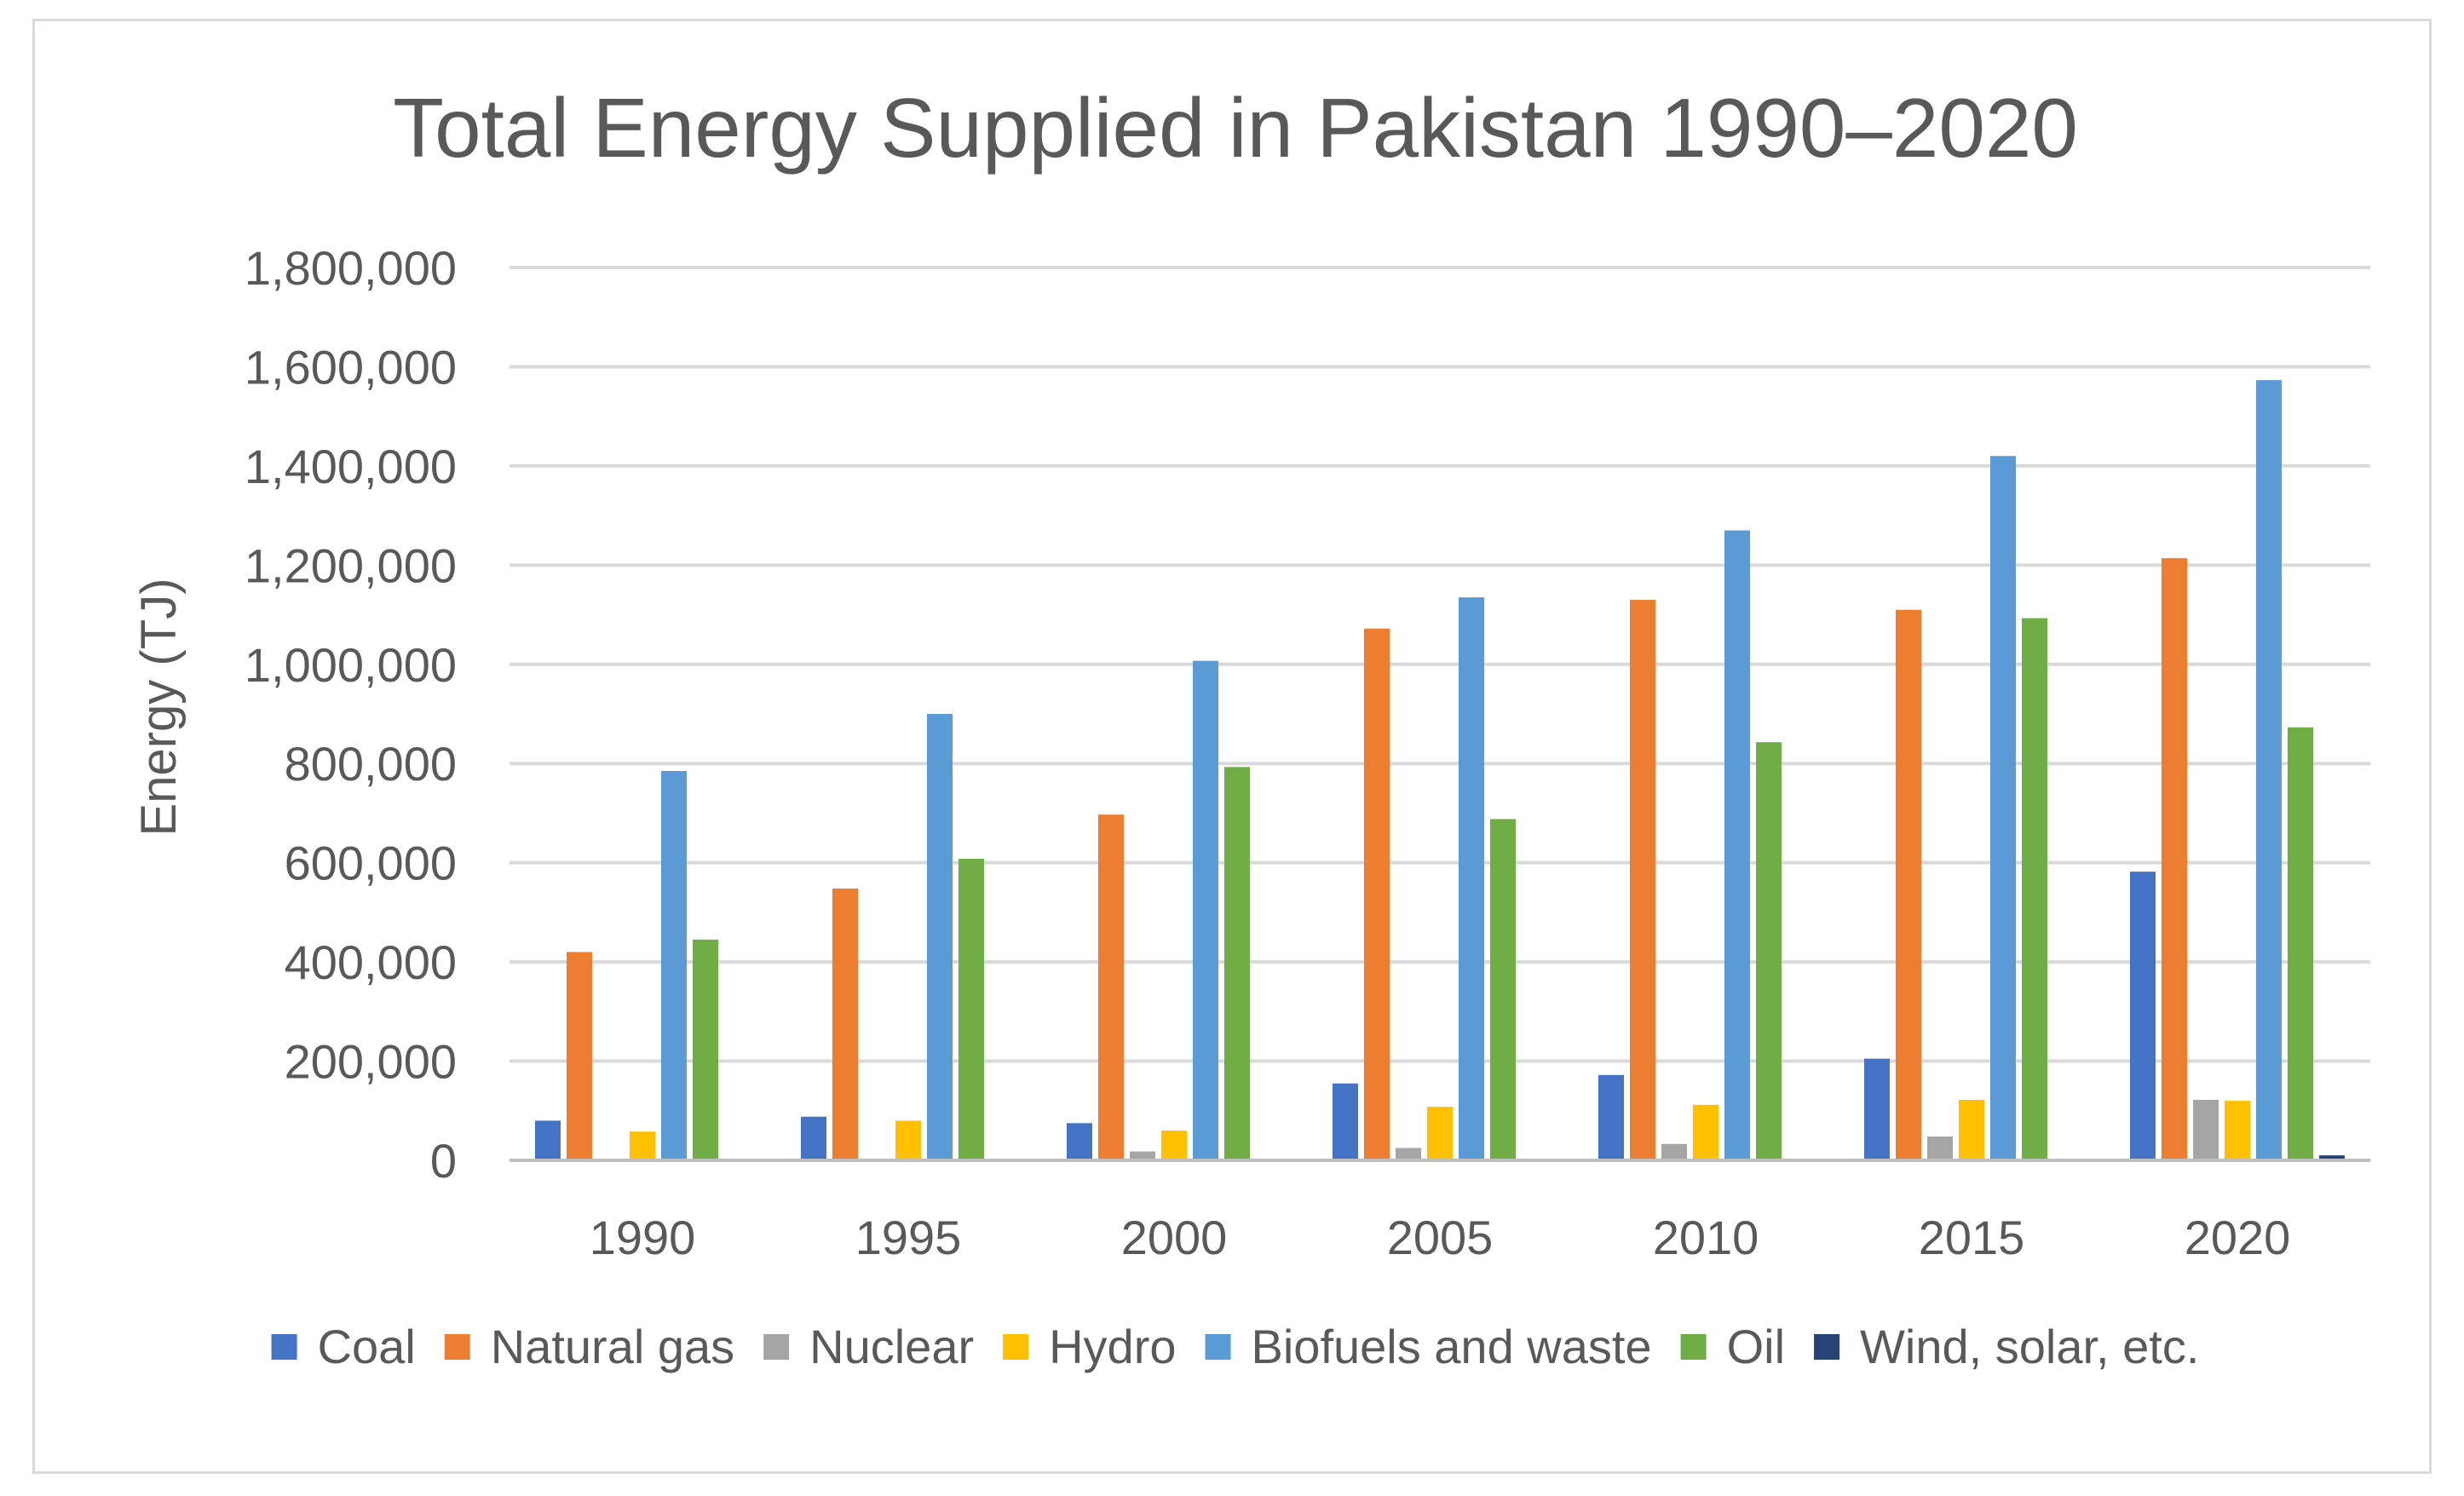 The width and height of the screenshot is (2464, 1496). I want to click on legend-item: Nuclear, so click(868, 1346).